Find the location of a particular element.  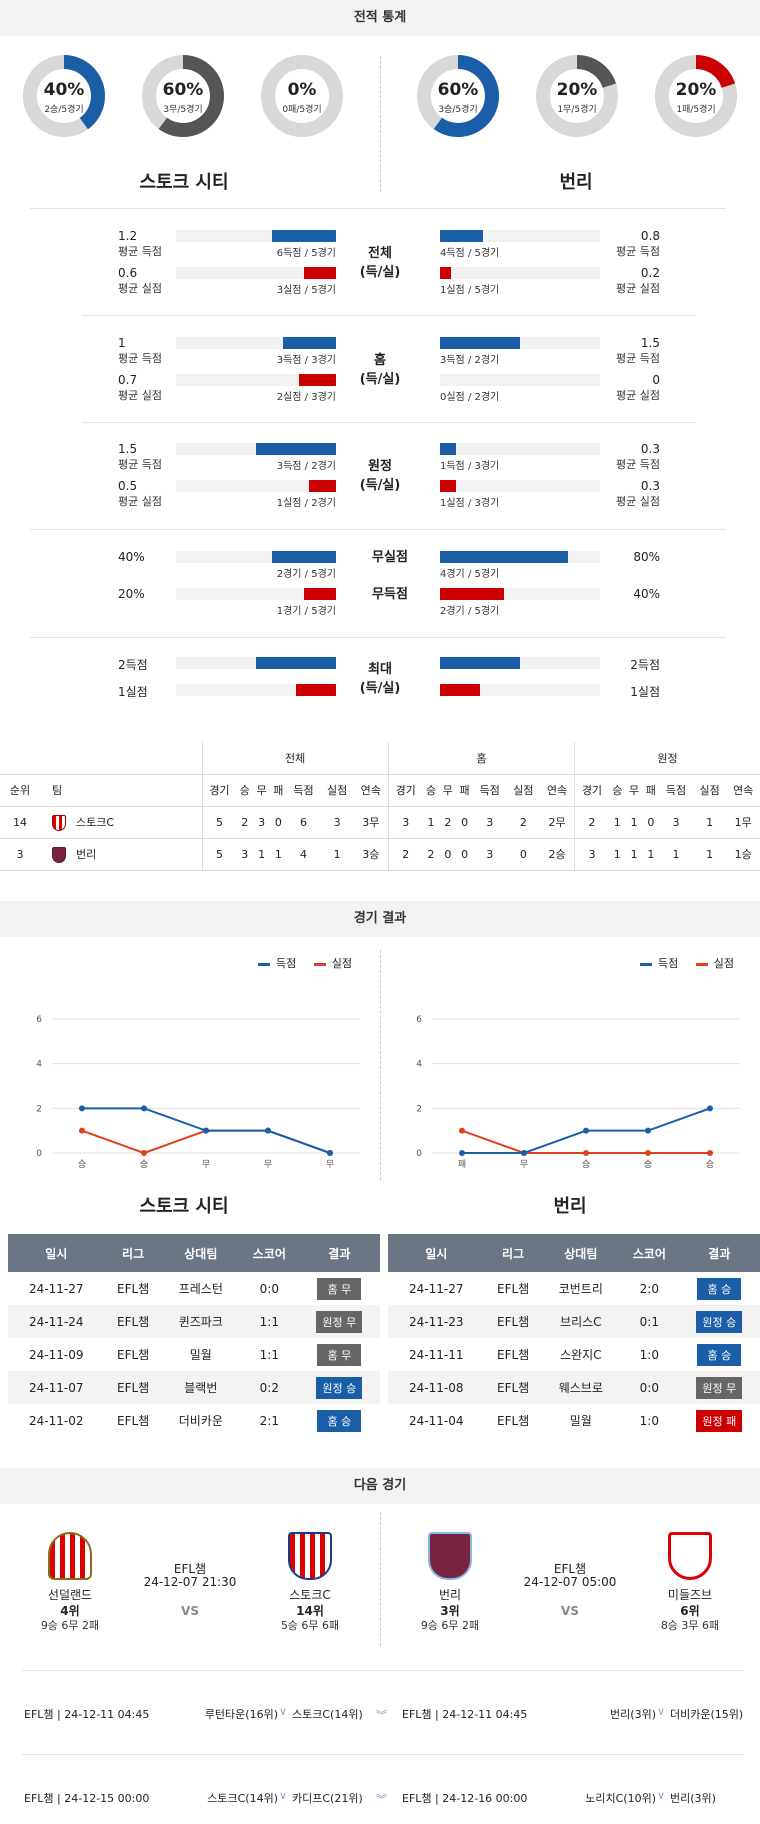

fixture-away: 번리(3위) is located at coordinates (693, 1798).